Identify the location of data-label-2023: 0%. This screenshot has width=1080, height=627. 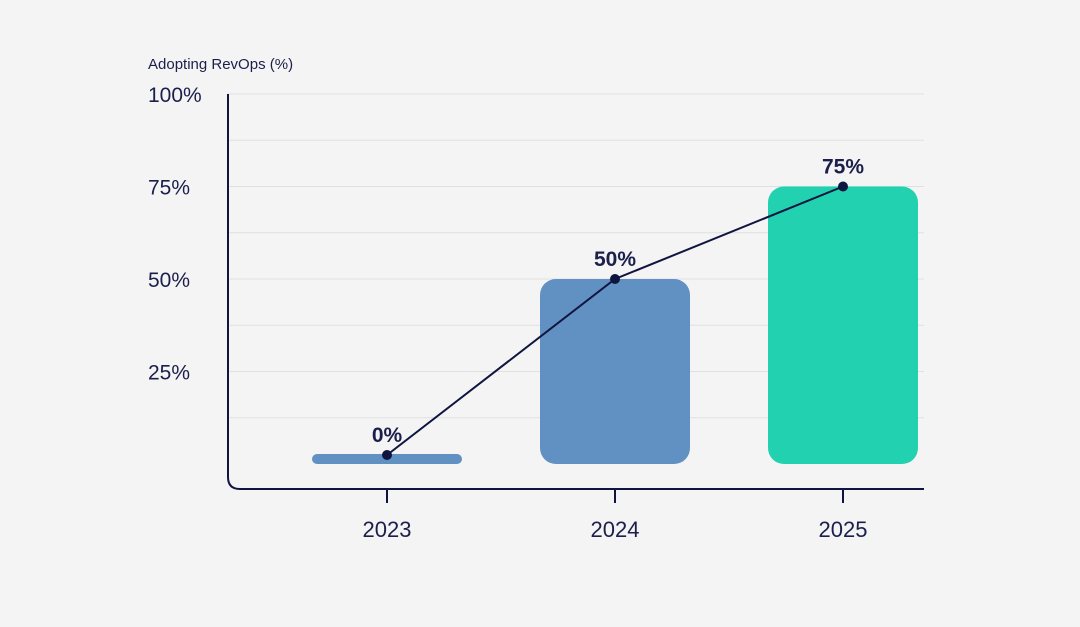
(387, 435).